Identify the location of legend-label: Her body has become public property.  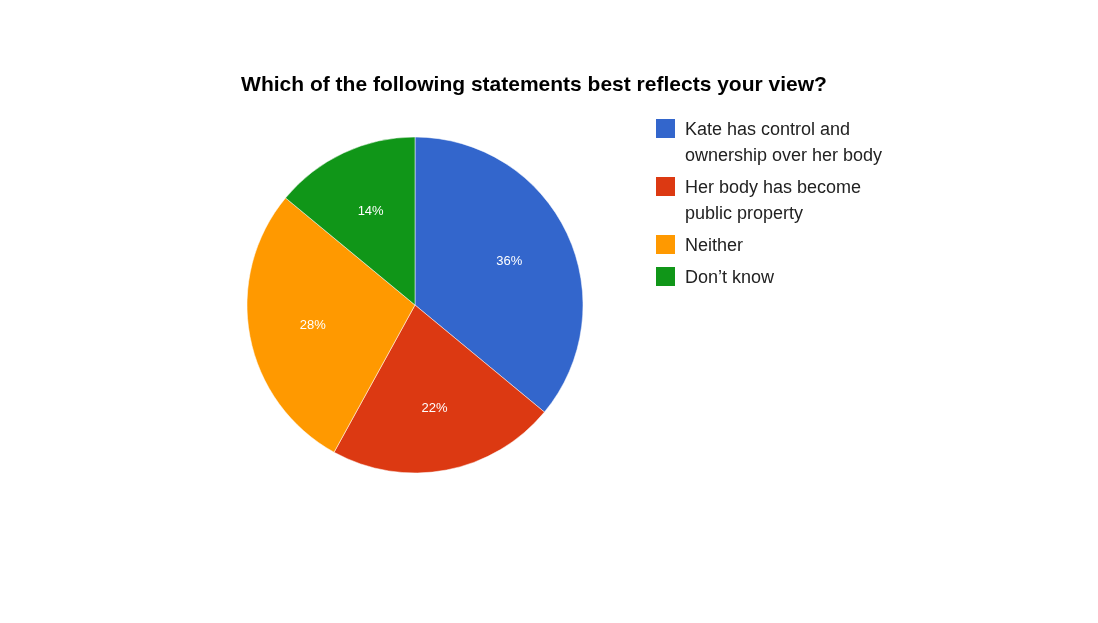
(773, 200).